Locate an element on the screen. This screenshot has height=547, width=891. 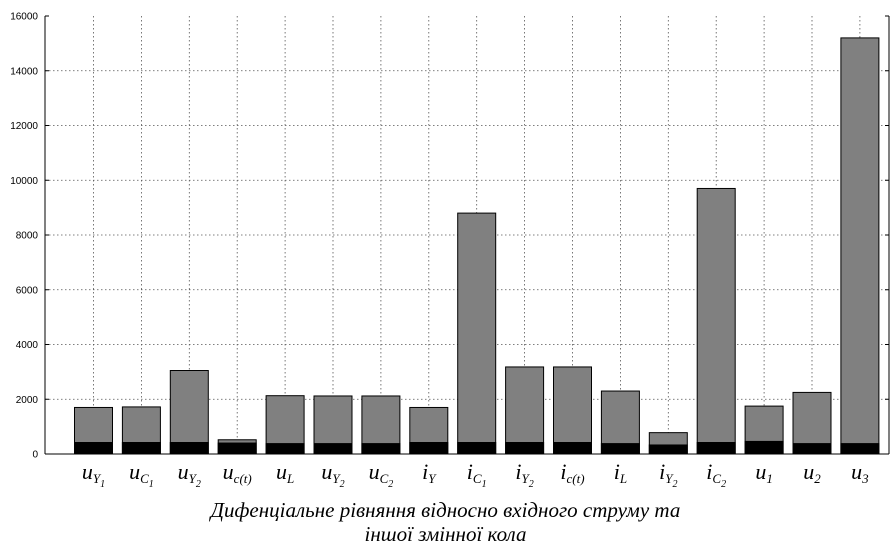
y-tick-label: 12000 is located at coordinates (24, 126).